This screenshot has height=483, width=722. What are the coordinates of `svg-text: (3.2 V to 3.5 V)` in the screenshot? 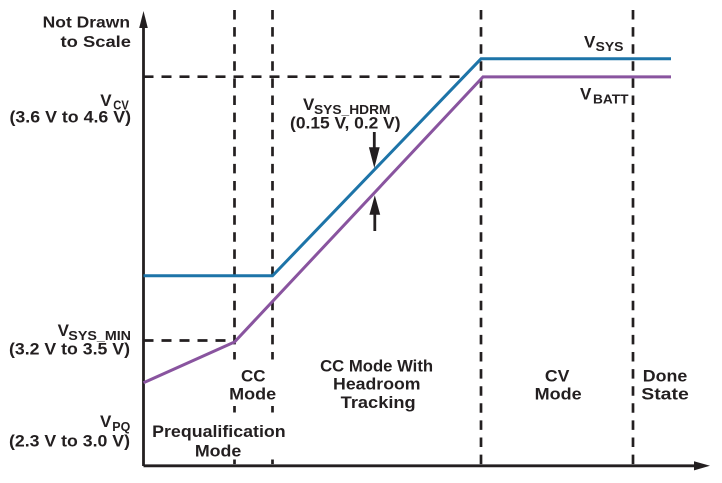 It's located at (69, 348).